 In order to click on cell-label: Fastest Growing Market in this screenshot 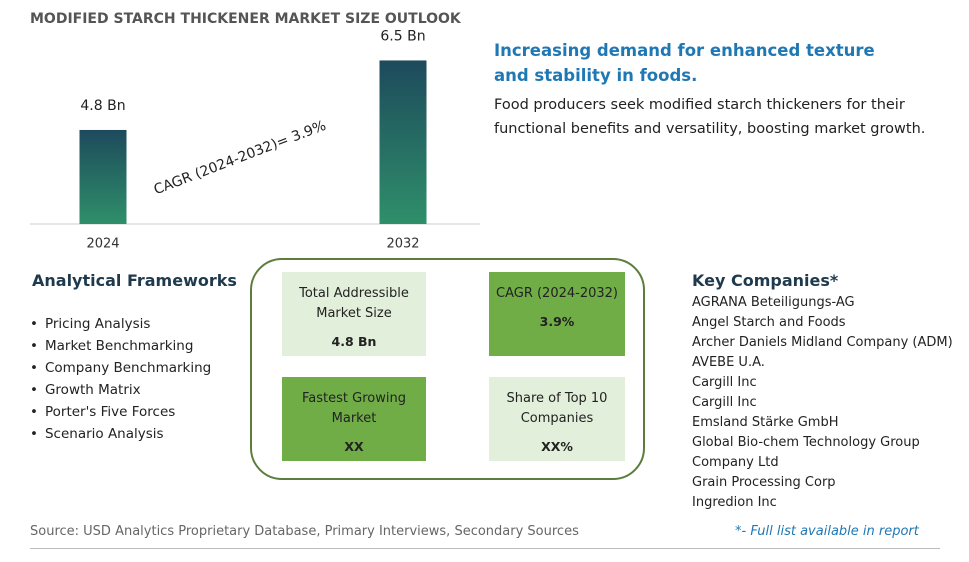, I will do `click(354, 408)`.